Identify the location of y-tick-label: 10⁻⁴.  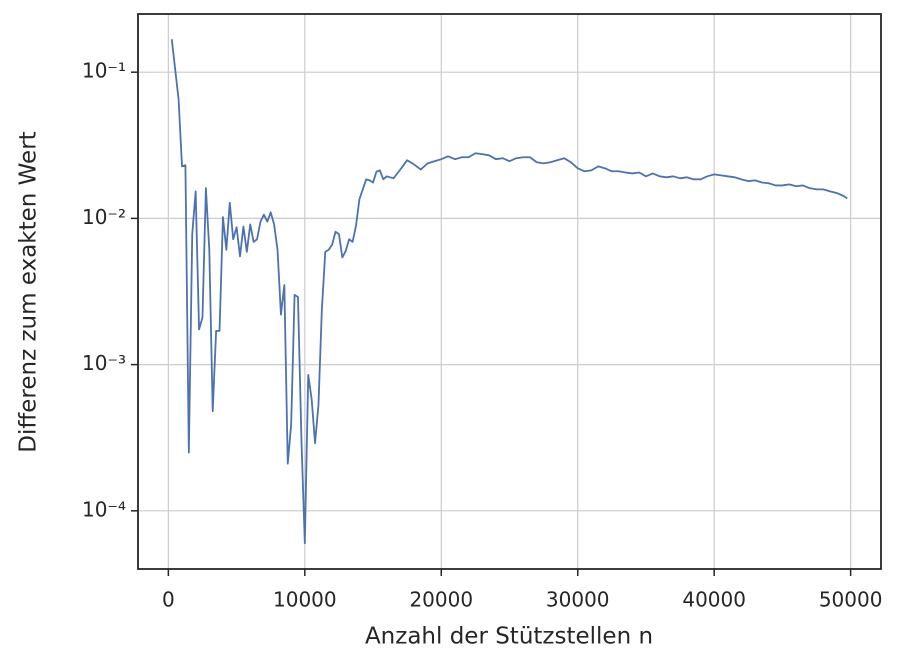
(104, 509).